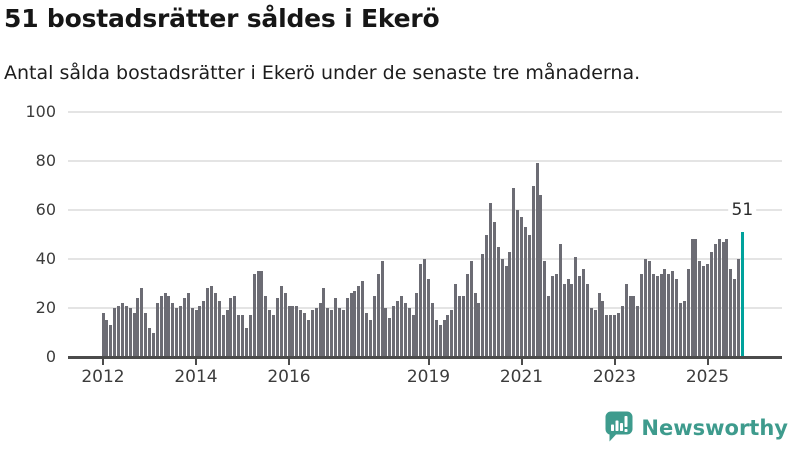  Describe the element at coordinates (714, 428) in the screenshot. I see `newsworthy-brand-text: Newsworthy` at that location.